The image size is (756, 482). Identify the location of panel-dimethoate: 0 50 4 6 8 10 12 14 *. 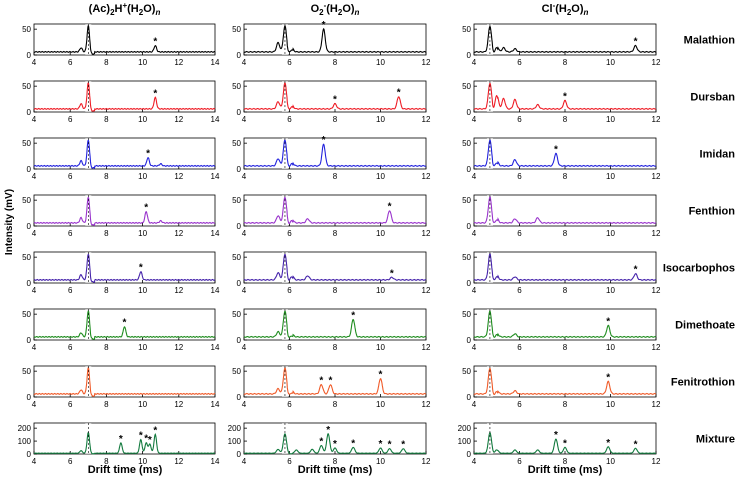
(121, 330).